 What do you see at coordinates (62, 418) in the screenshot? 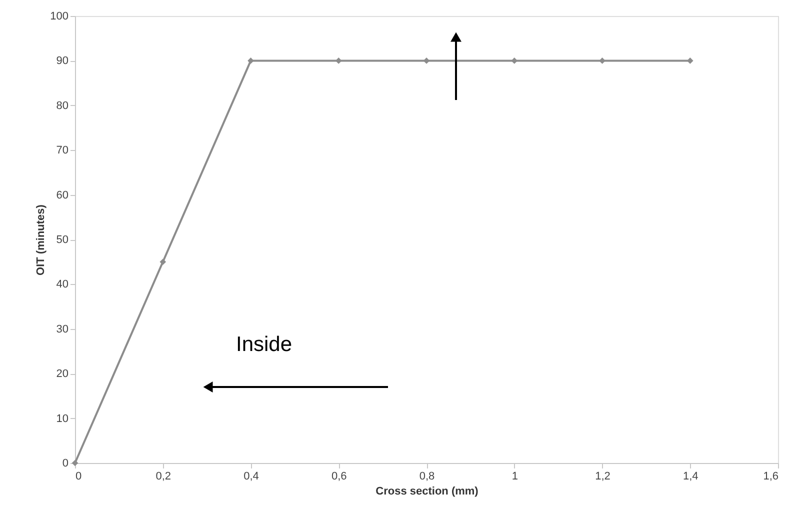
I see `y-tick-label: 10` at bounding box center [62, 418].